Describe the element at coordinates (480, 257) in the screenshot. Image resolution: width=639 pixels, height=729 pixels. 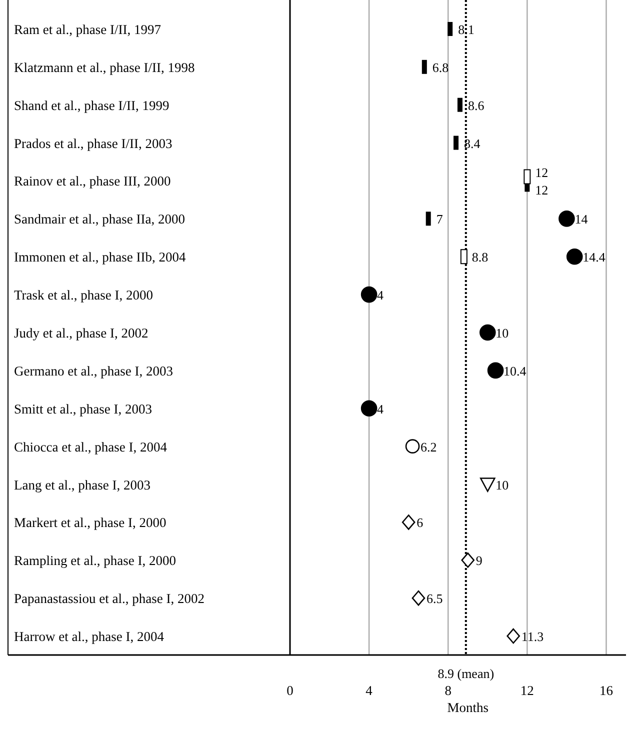
I see `data-label: 8.8` at that location.